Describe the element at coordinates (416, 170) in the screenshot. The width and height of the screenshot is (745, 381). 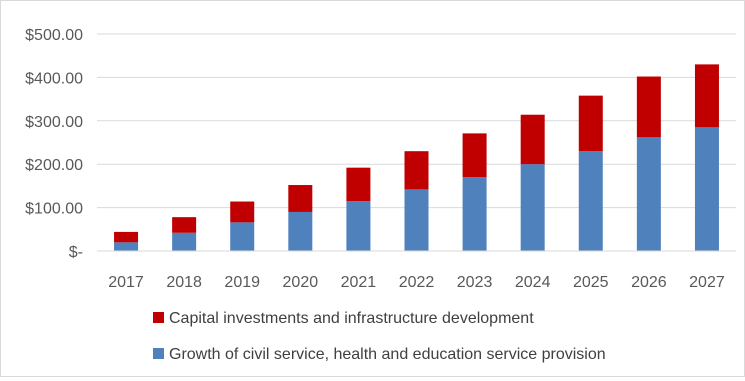
I see `bar-segment-capital-investments-2022` at that location.